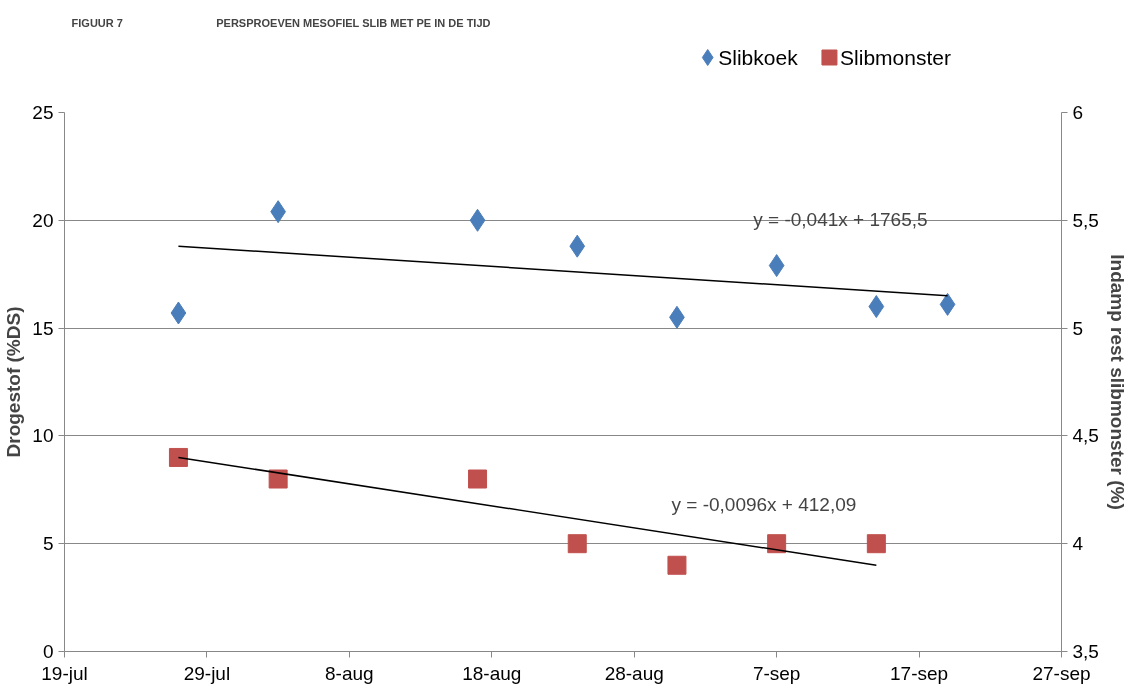  Describe the element at coordinates (14, 382) in the screenshot. I see `y-axis-title: Drogestof (%DS)` at that location.